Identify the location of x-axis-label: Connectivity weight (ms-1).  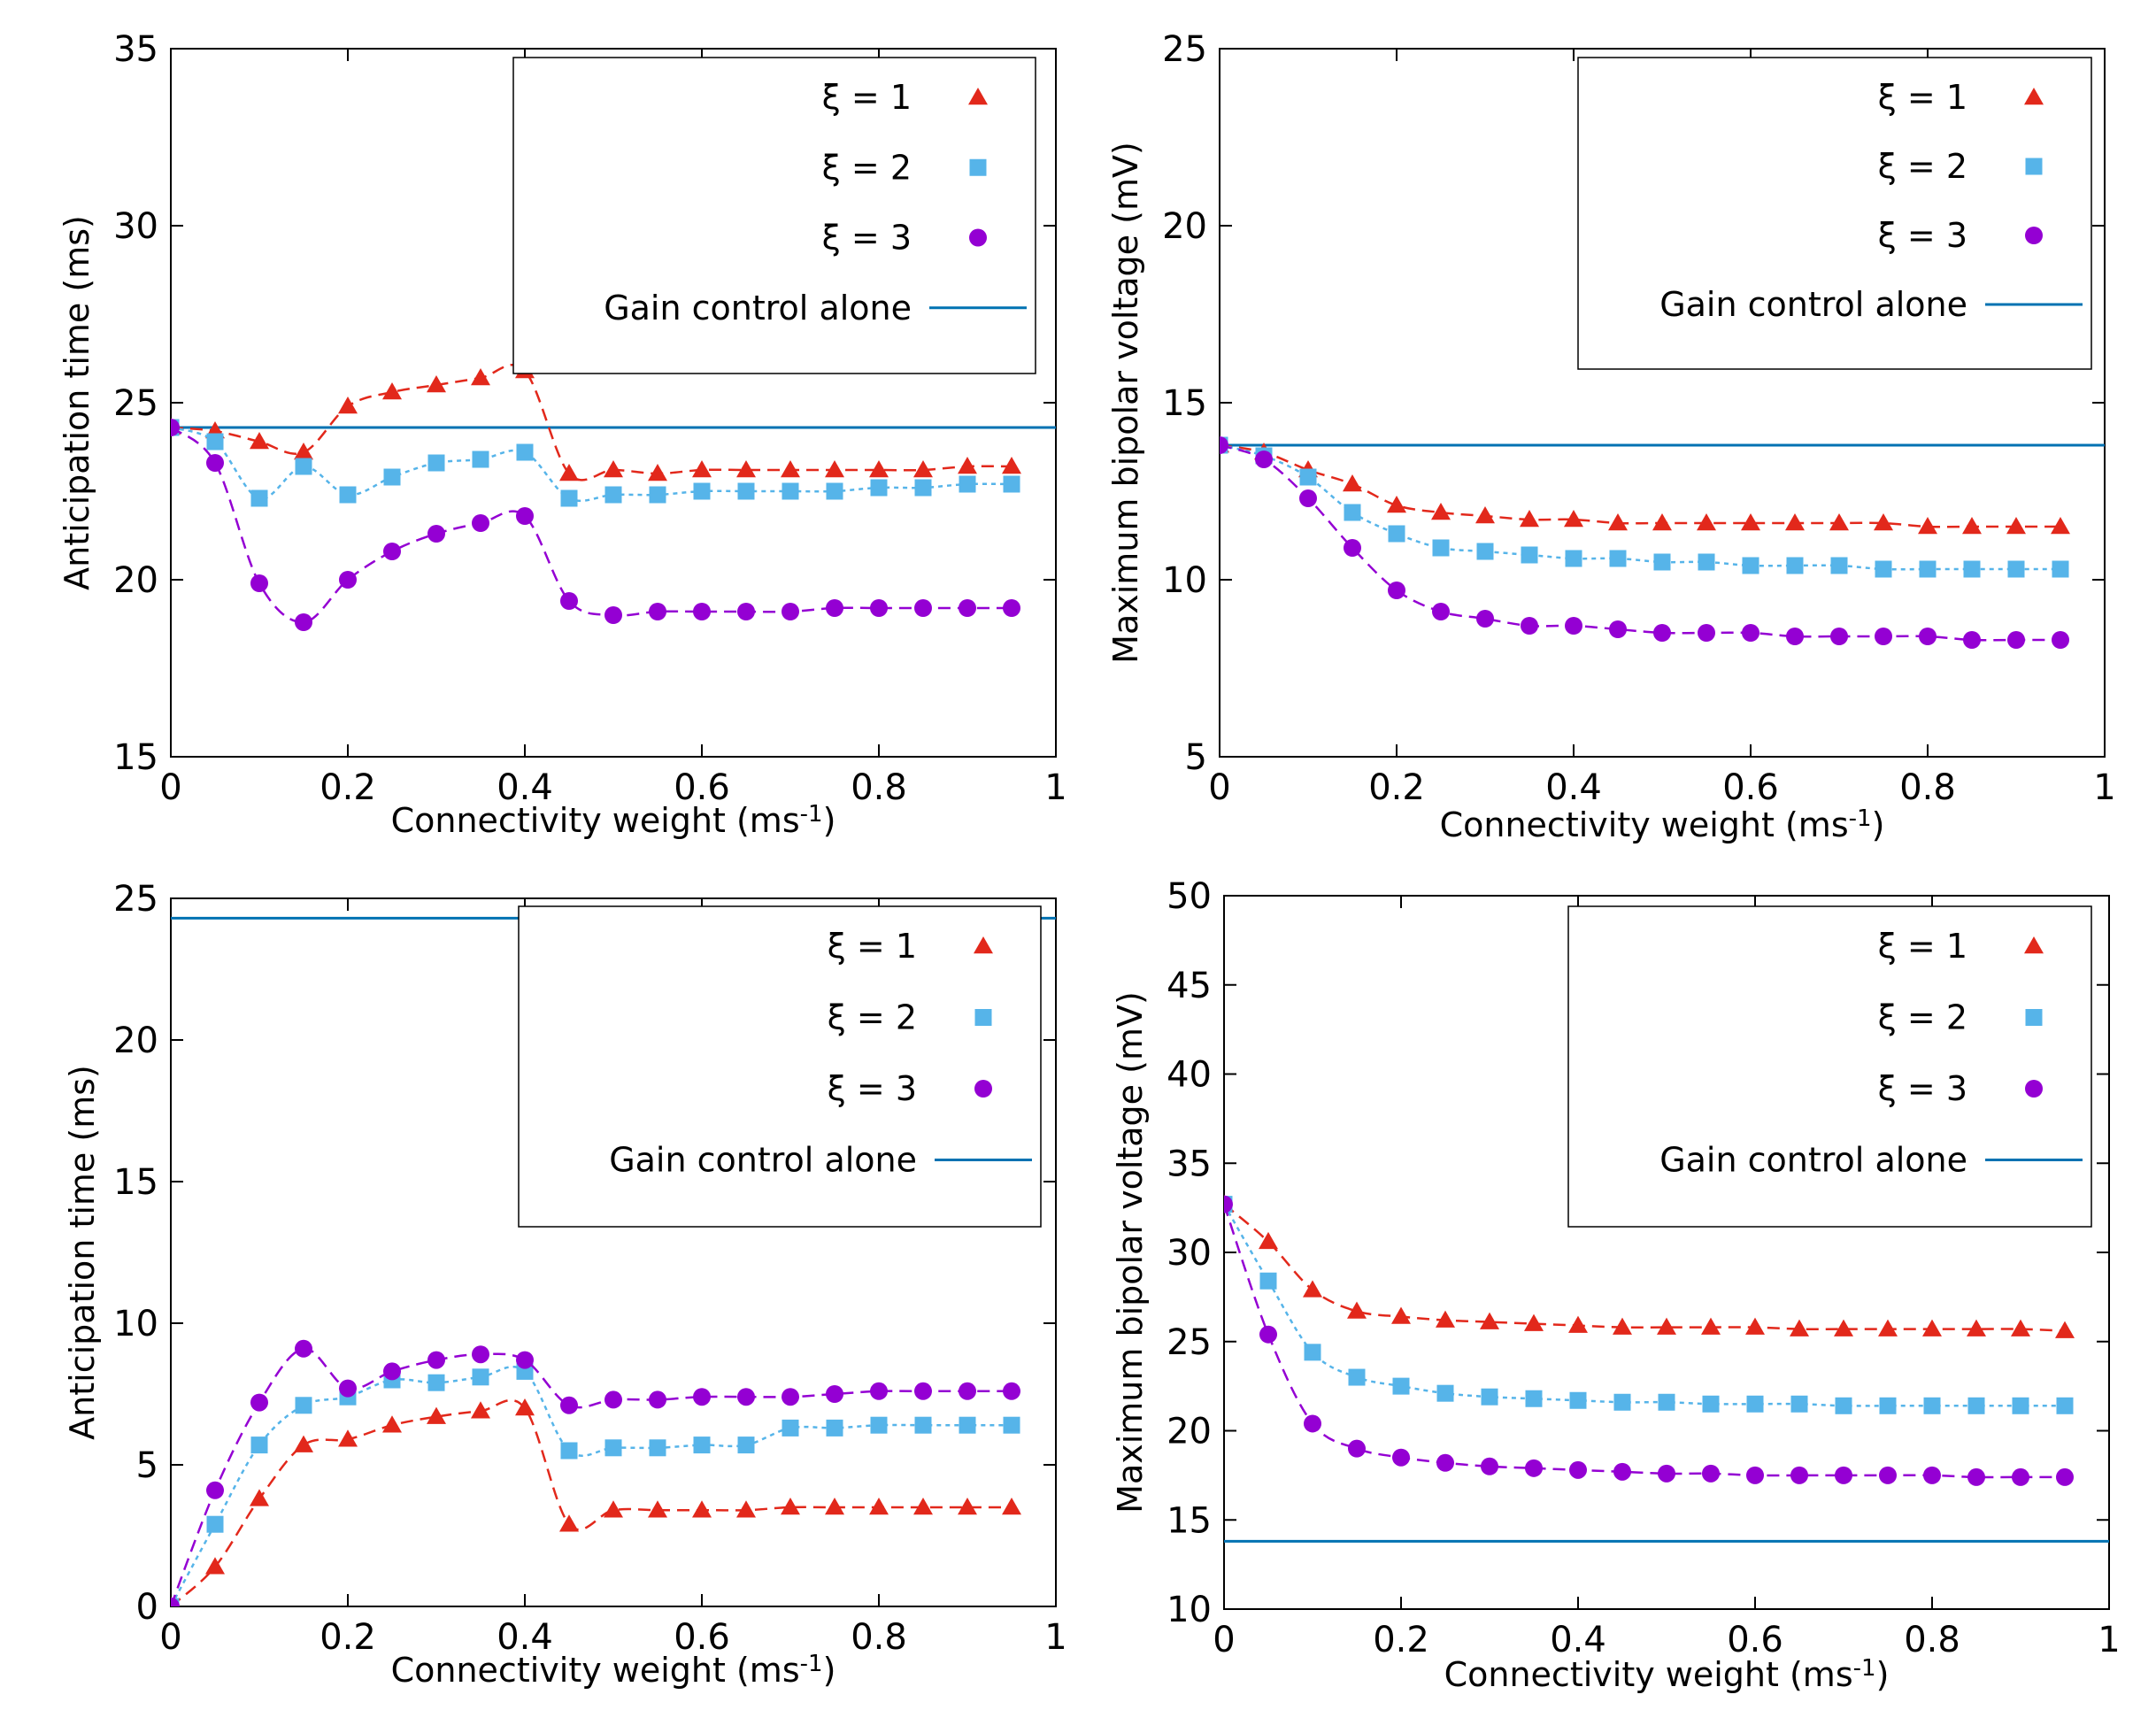
(613, 820).